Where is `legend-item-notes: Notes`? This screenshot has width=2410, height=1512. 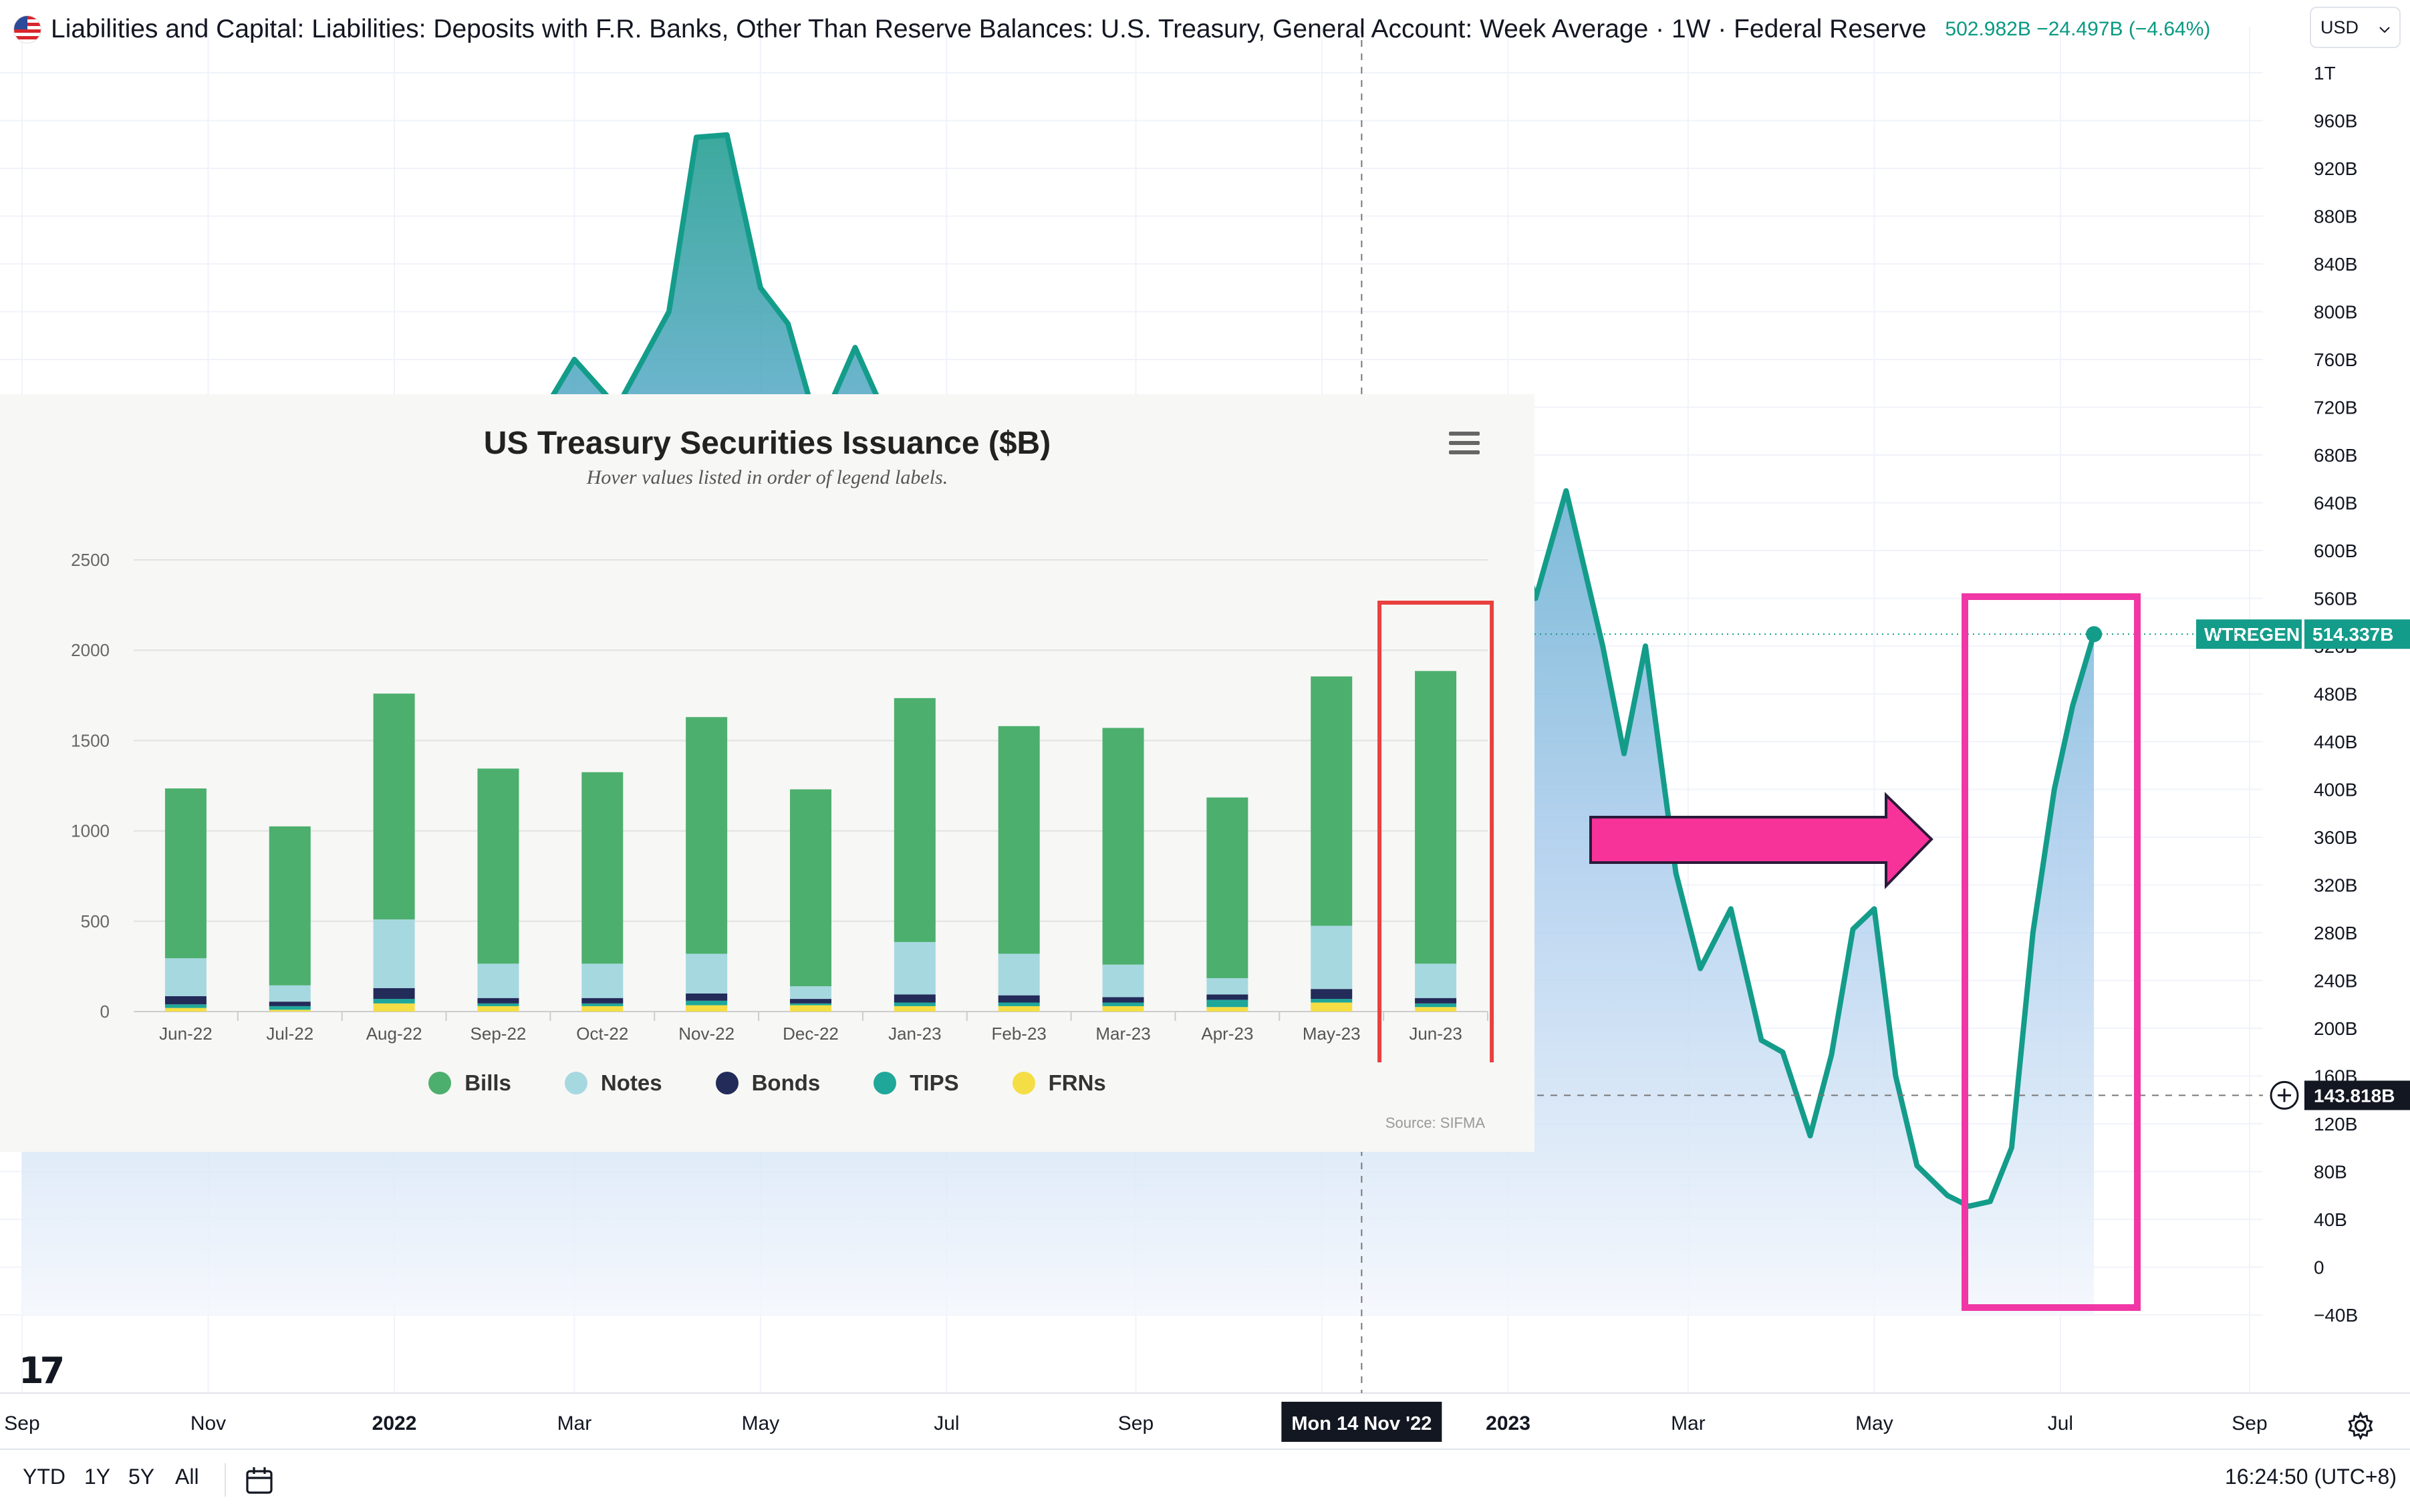
legend-item-notes: Notes is located at coordinates (613, 1083).